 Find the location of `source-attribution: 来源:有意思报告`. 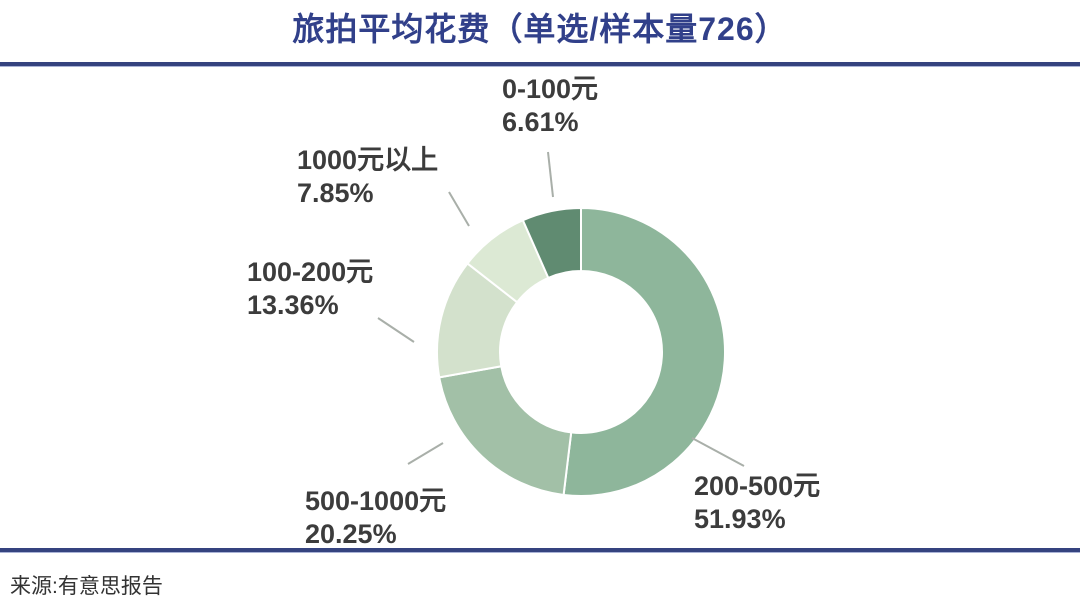

source-attribution: 来源:有意思报告 is located at coordinates (86, 586).